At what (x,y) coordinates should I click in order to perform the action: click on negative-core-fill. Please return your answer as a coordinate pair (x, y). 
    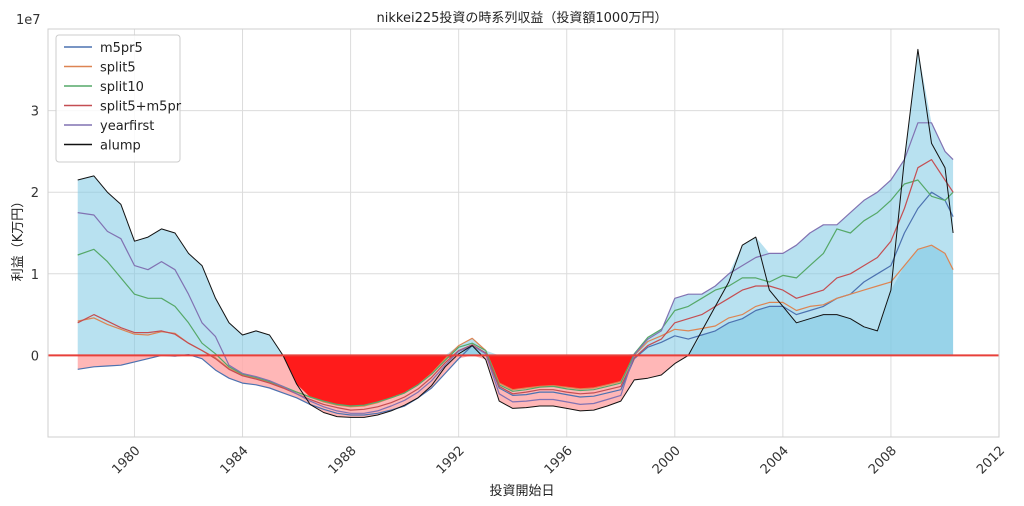
    Looking at the image, I should click on (515, 380).